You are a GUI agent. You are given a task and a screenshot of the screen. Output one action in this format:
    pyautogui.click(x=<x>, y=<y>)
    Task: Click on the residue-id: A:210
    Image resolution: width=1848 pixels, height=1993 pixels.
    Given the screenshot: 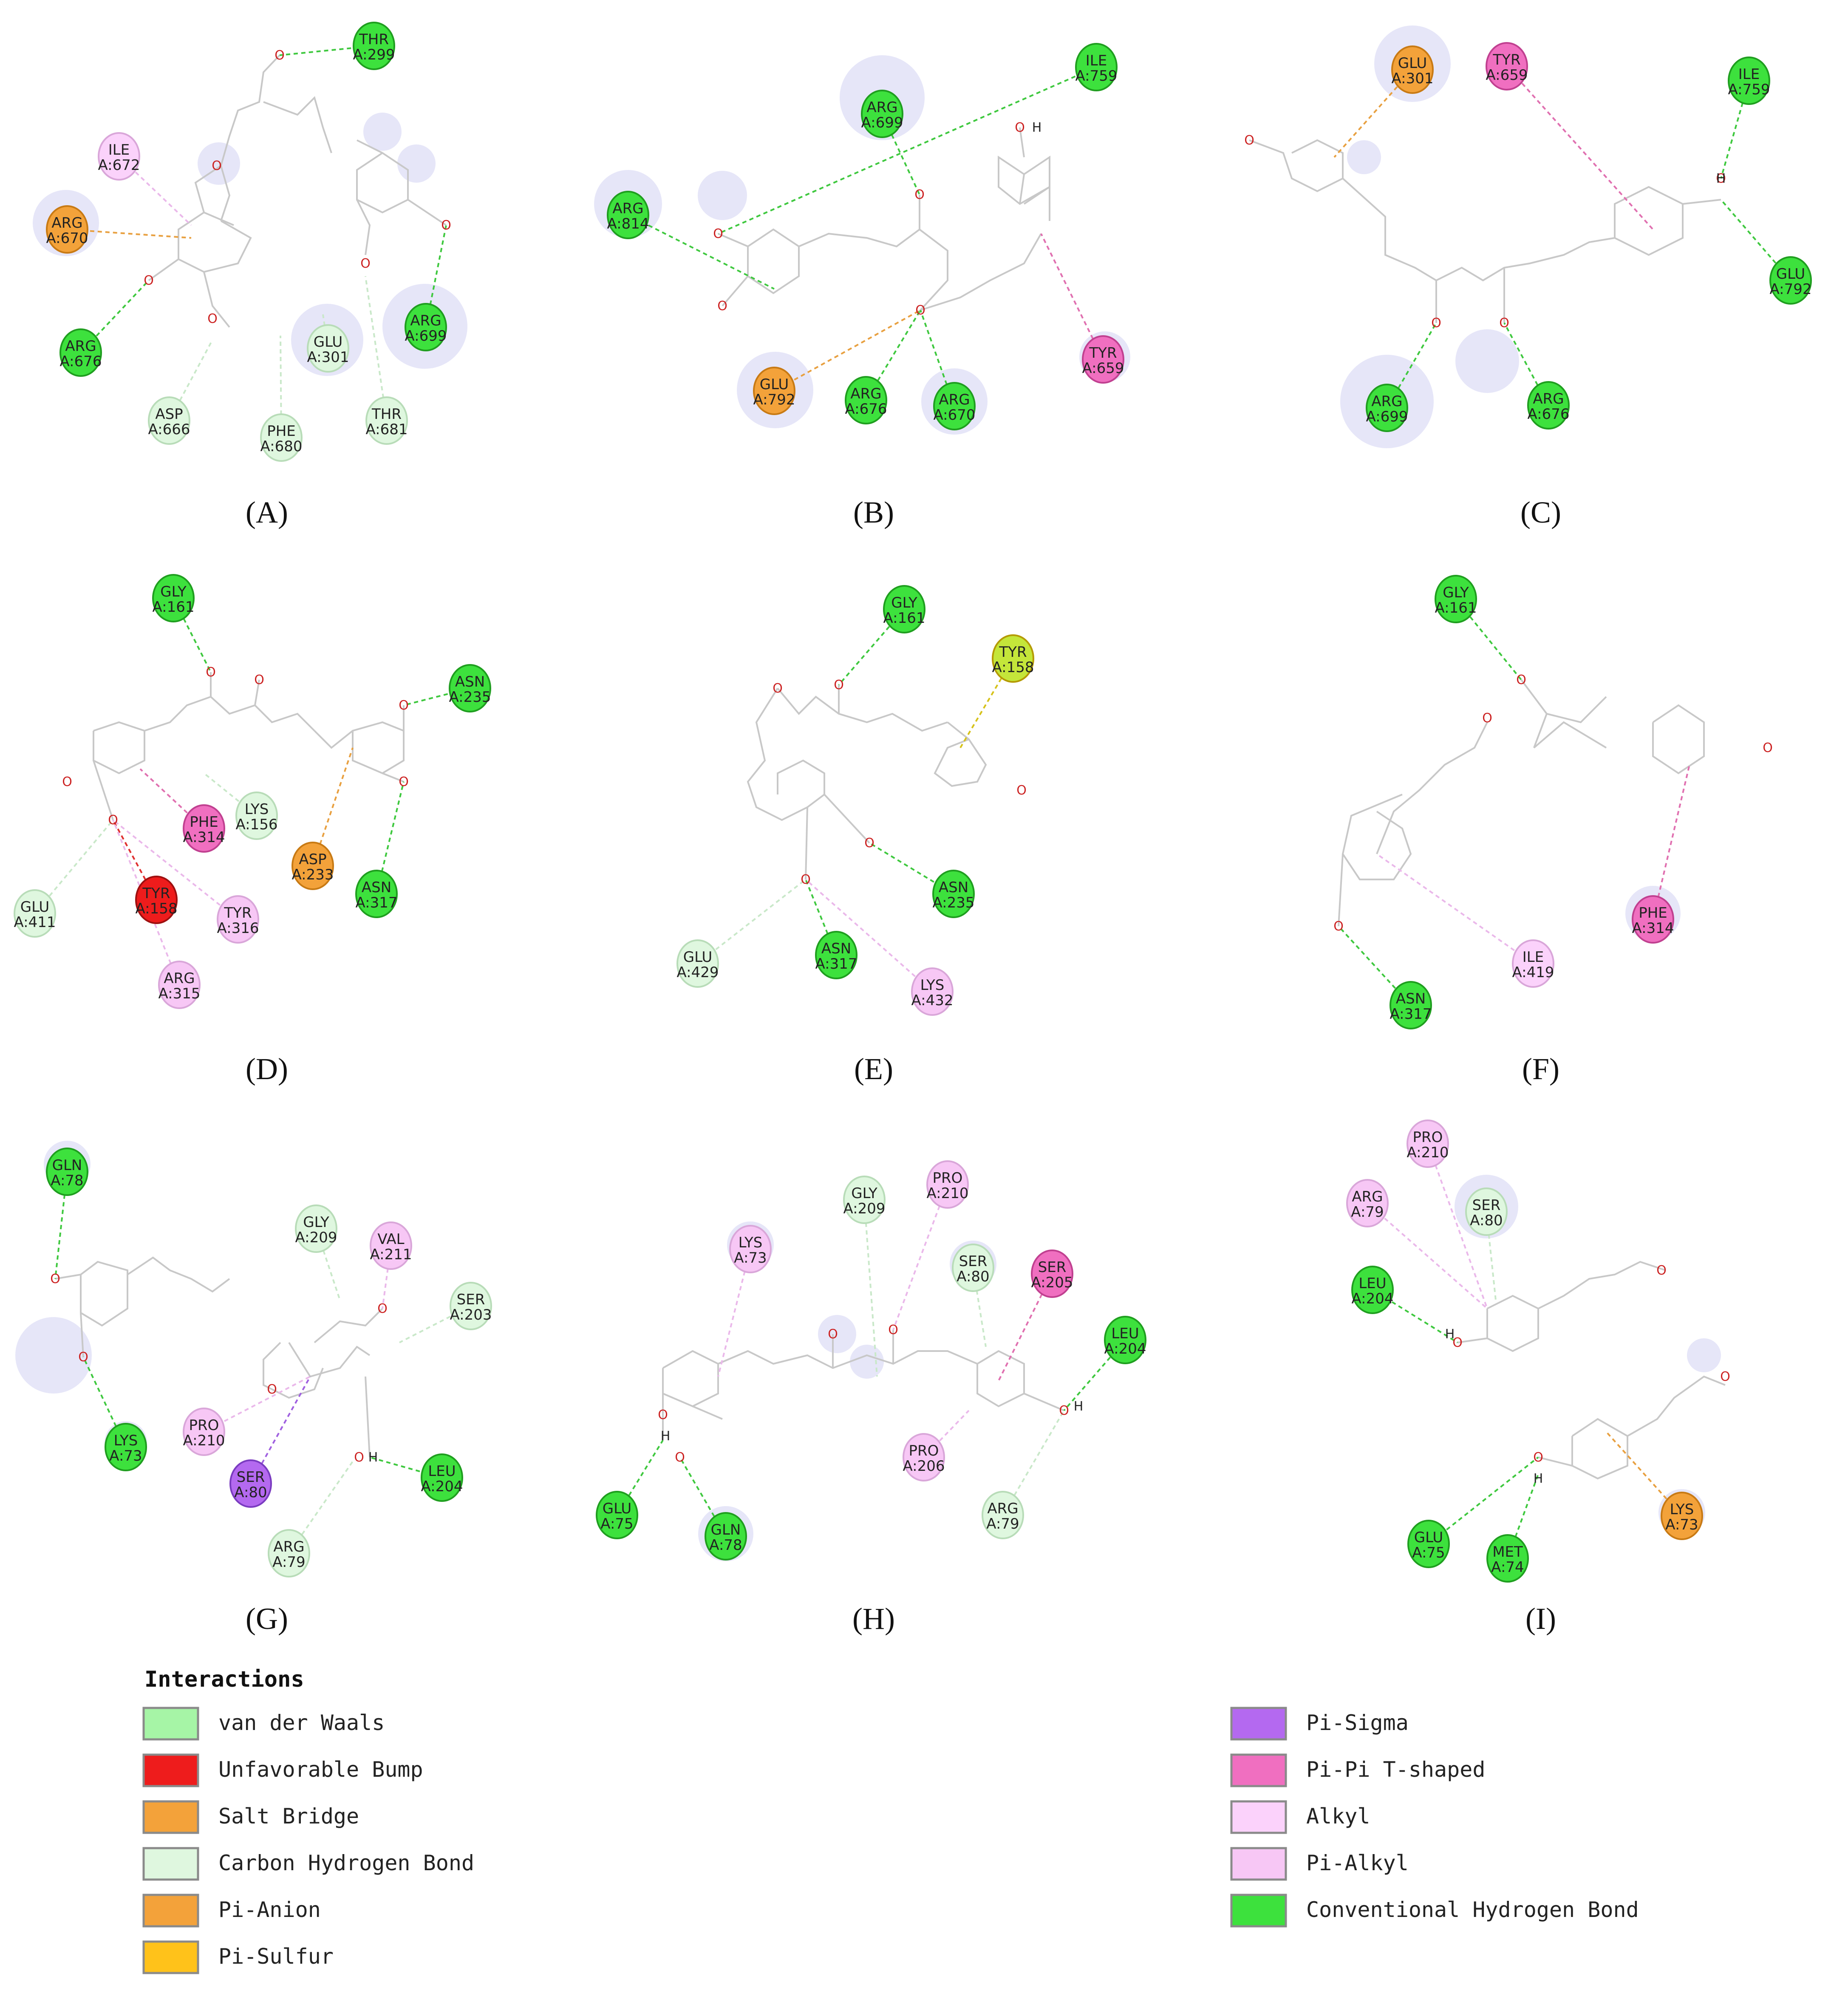 What is the action you would take?
    pyautogui.click(x=1428, y=1152)
    